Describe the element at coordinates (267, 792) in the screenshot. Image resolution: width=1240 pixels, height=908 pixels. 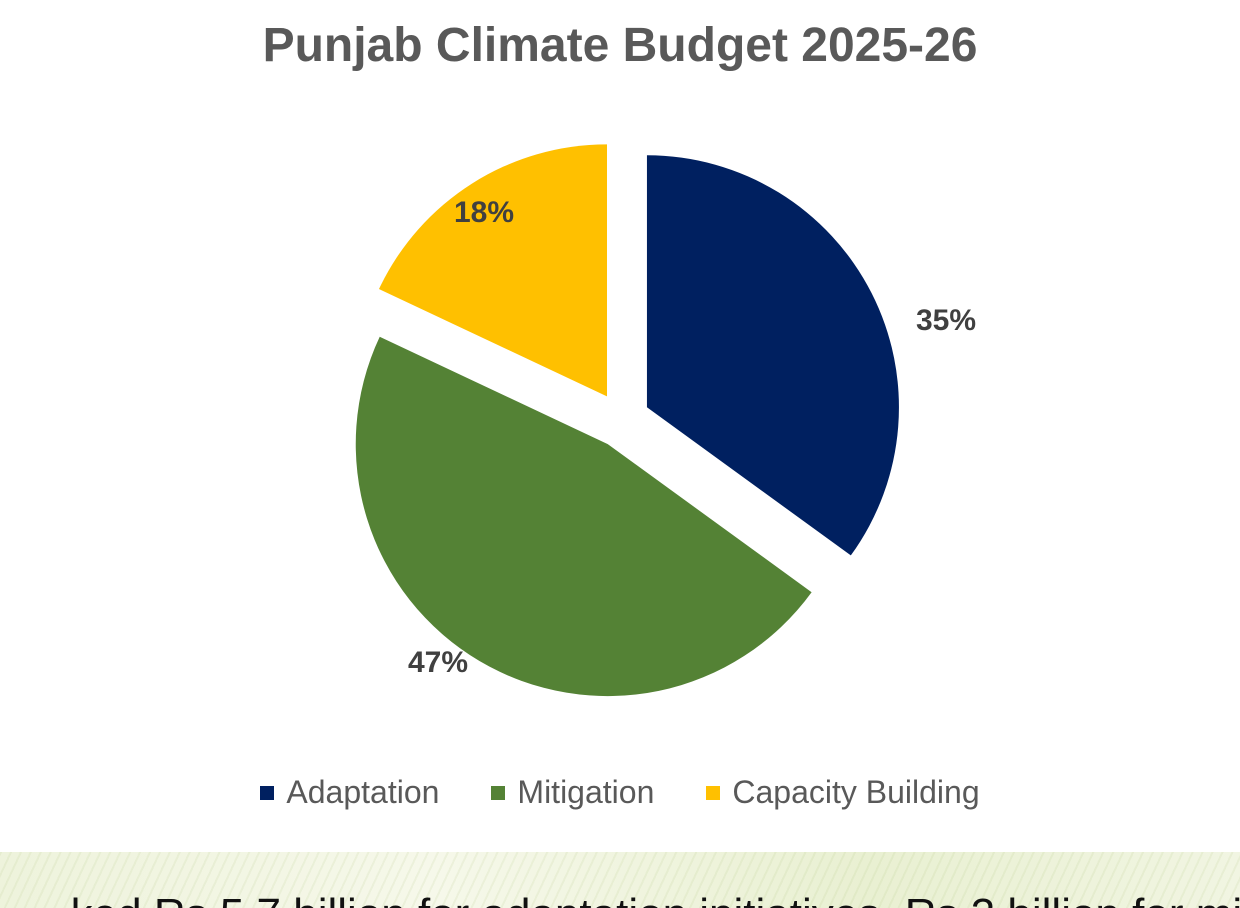
I see `legend-swatch-adaptation` at that location.